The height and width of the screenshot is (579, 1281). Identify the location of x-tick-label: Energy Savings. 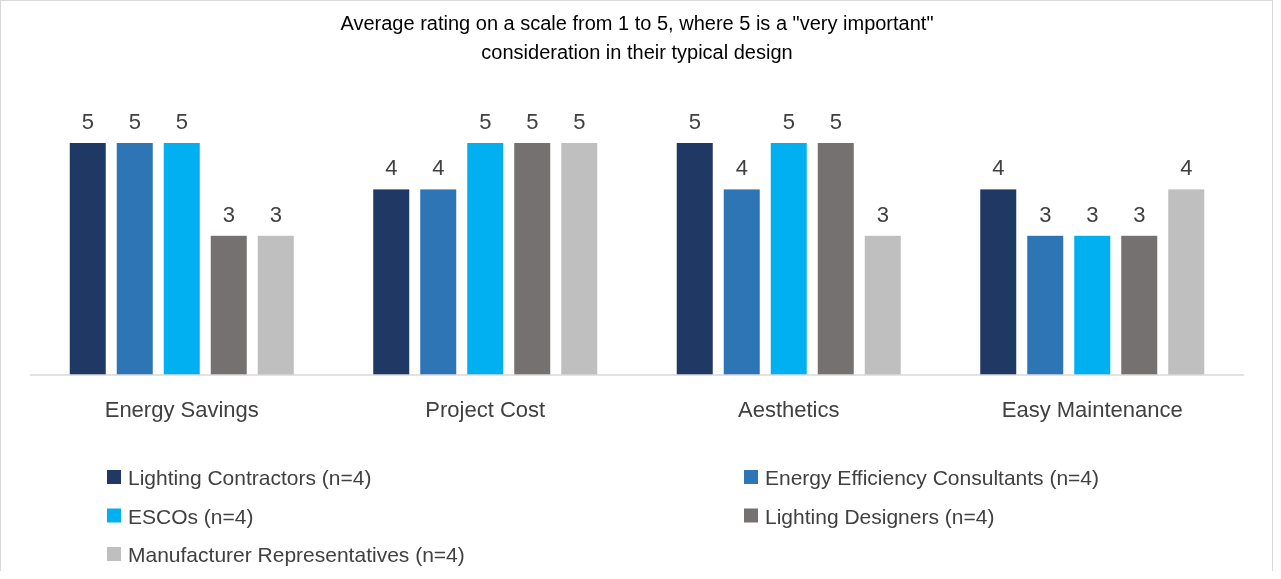
(181, 409).